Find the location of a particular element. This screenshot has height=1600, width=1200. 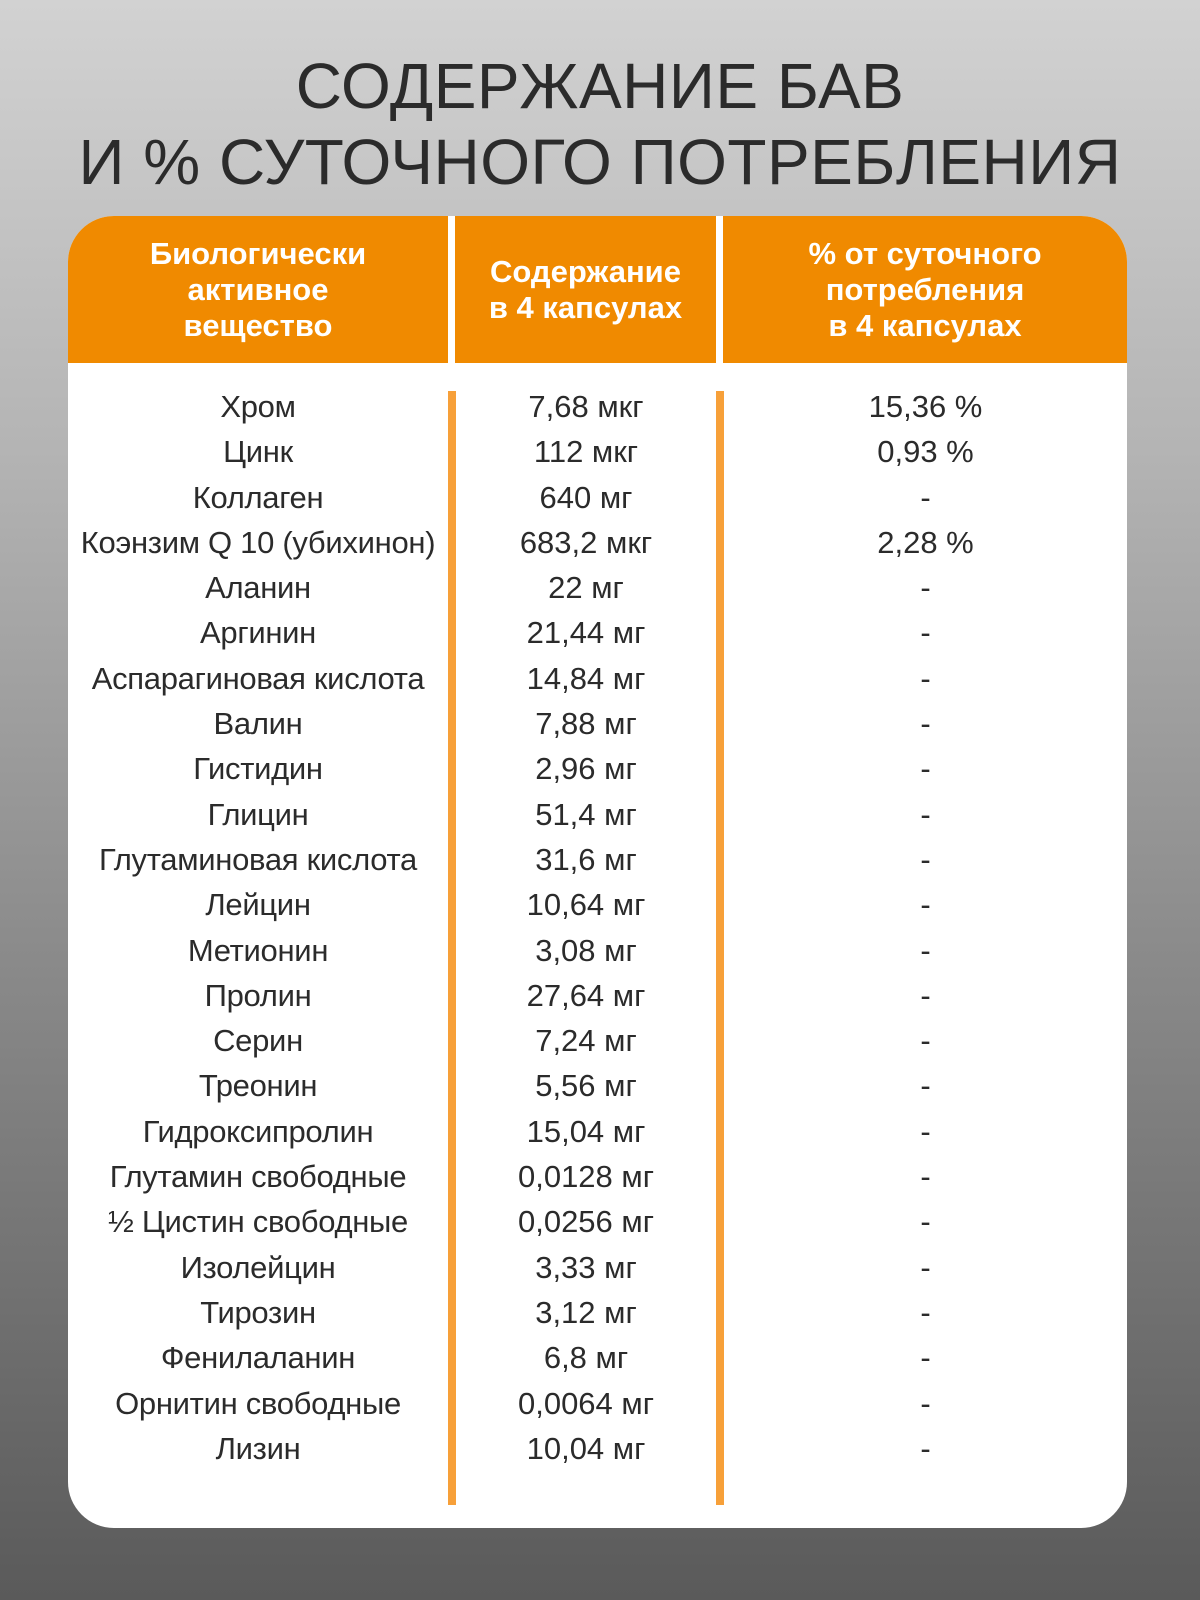

cell-substance: Гистидин is located at coordinates (258, 769).